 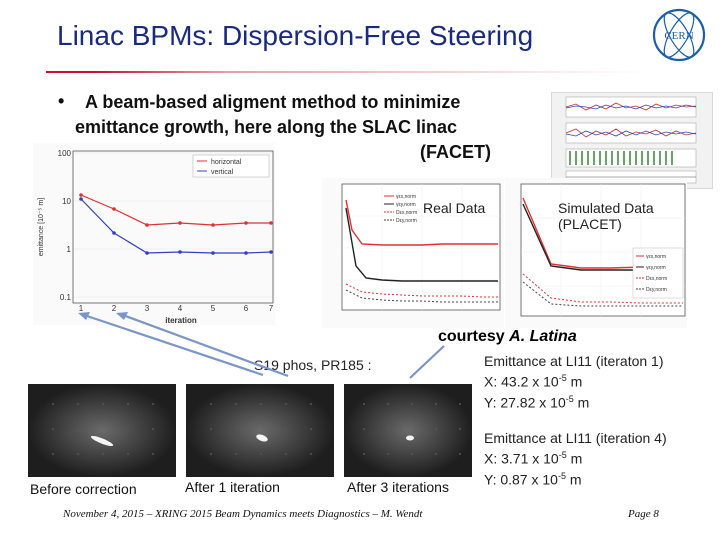 What do you see at coordinates (180, 308) in the screenshot?
I see `x-tick-4: 4` at bounding box center [180, 308].